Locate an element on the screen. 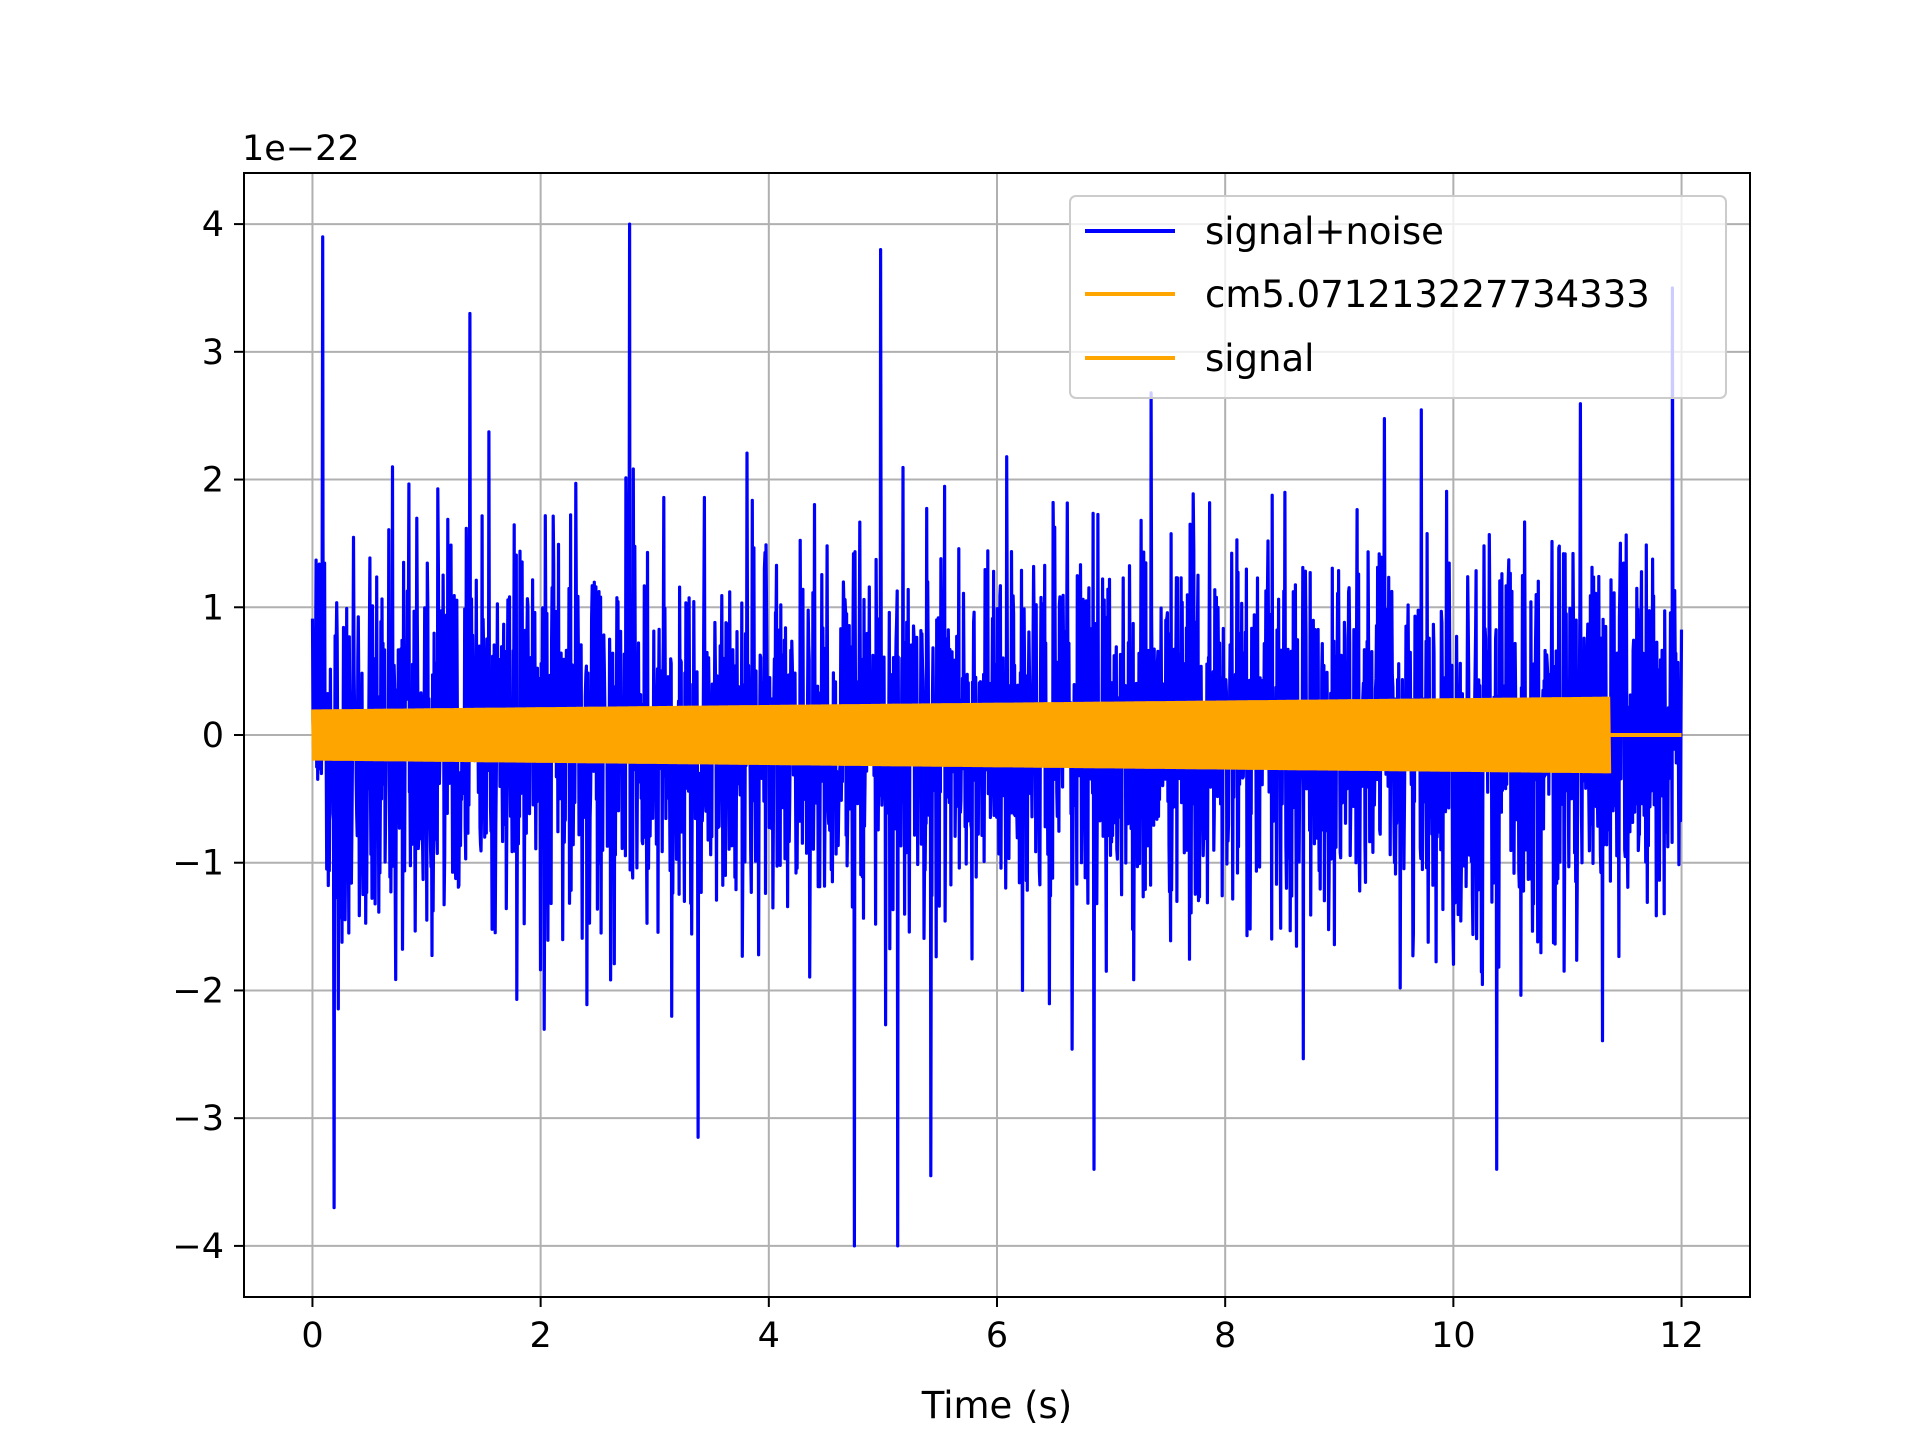  y-tick-label: −3 is located at coordinates (198, 1119).